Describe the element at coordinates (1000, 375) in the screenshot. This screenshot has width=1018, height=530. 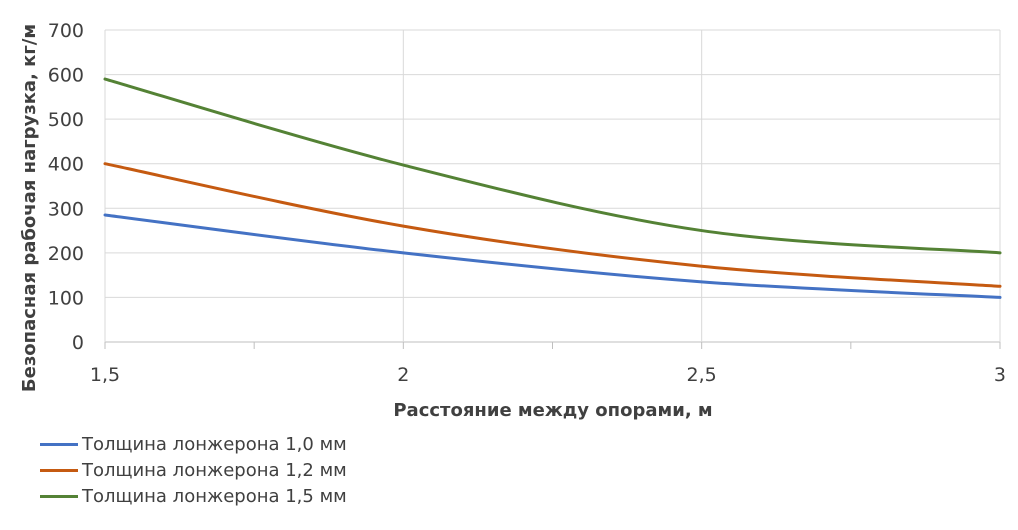
I see `x-tick-label: 3` at that location.